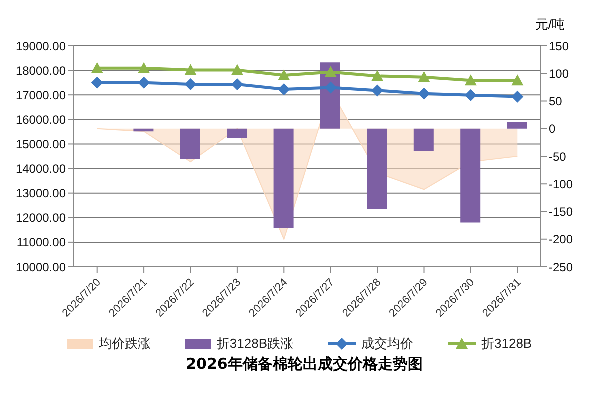 Image resolution: width=609 pixels, height=397 pixels. What do you see at coordinates (255, 344) in the screenshot?
I see `legend-label: 折3128B跌涨` at bounding box center [255, 344].